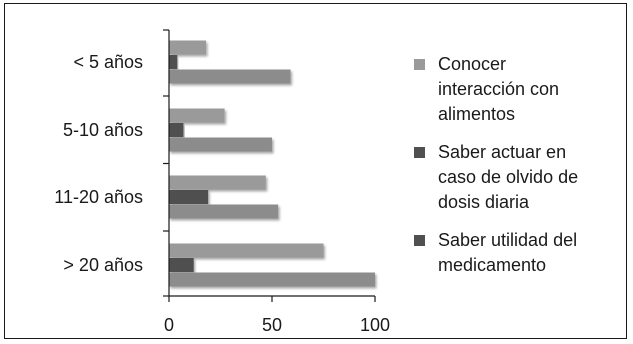 The height and width of the screenshot is (344, 633). What do you see at coordinates (492, 265) in the screenshot?
I see `legend-label-3: medicamento` at bounding box center [492, 265].